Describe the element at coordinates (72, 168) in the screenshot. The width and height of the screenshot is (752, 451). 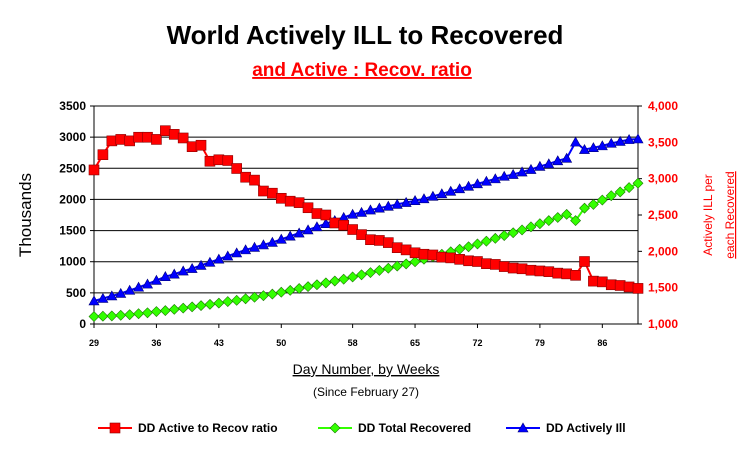
I see `y-left-tick-label: 2500` at that location.